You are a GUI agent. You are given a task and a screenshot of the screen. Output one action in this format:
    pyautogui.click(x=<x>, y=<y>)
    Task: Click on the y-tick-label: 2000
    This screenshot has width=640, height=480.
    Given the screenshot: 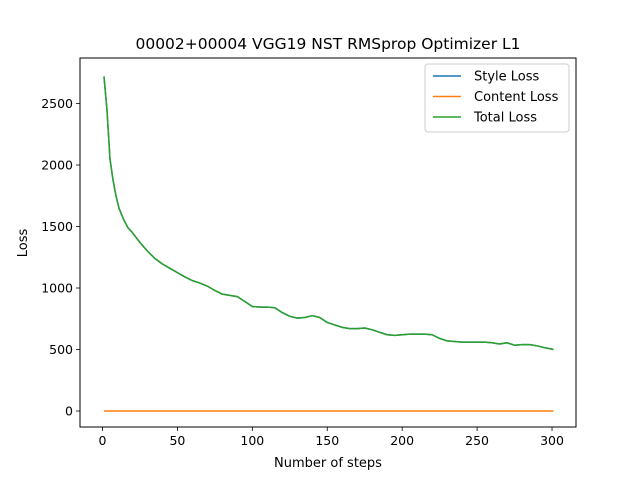 What is the action you would take?
    pyautogui.click(x=57, y=165)
    